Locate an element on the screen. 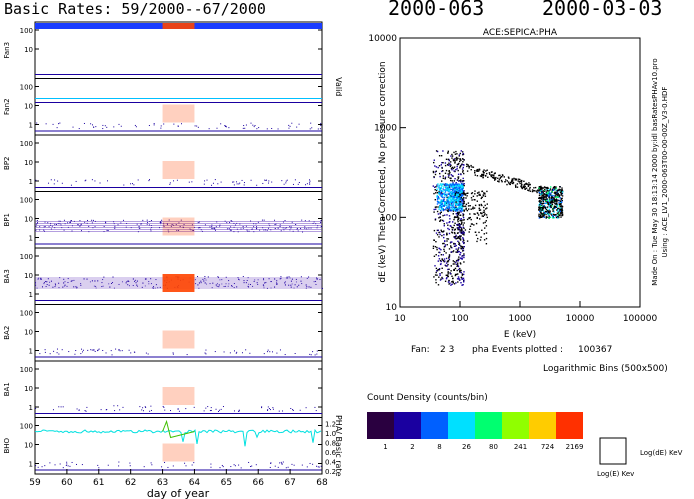 Image resolution: width=694 pixels, height=499 pixels. rates-panel-label: BHO is located at coordinates (7, 445).